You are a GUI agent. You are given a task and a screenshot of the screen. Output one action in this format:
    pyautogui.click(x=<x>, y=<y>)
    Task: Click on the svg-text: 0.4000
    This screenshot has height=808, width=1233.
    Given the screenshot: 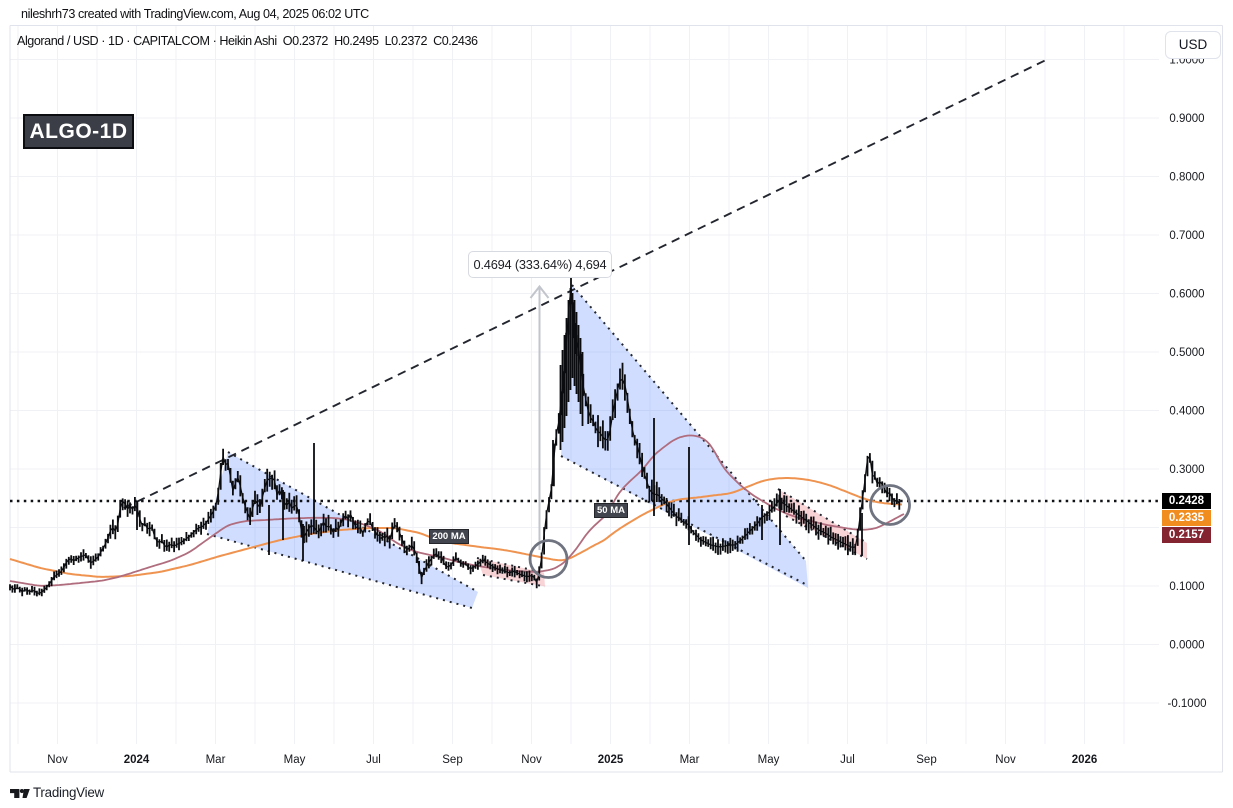 What is the action you would take?
    pyautogui.click(x=1186, y=412)
    